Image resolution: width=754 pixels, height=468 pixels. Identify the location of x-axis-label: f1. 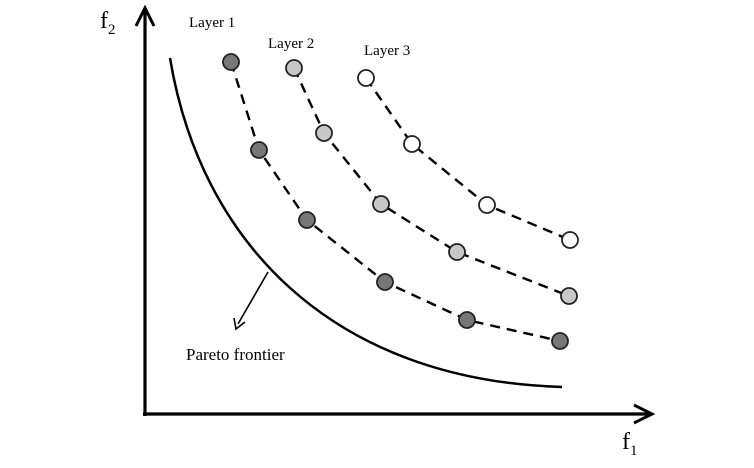
(630, 444).